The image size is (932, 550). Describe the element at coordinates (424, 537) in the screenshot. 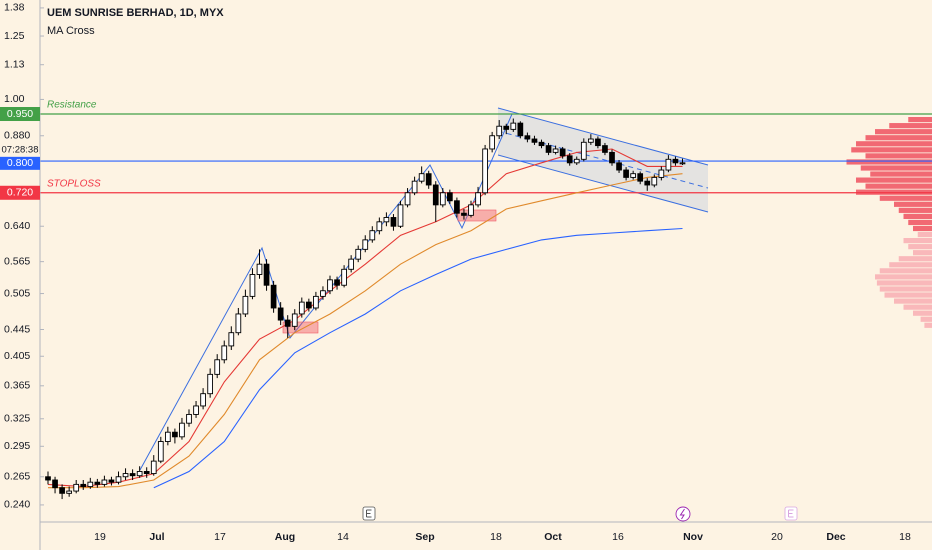

I see `x-tick-label: Sep` at that location.